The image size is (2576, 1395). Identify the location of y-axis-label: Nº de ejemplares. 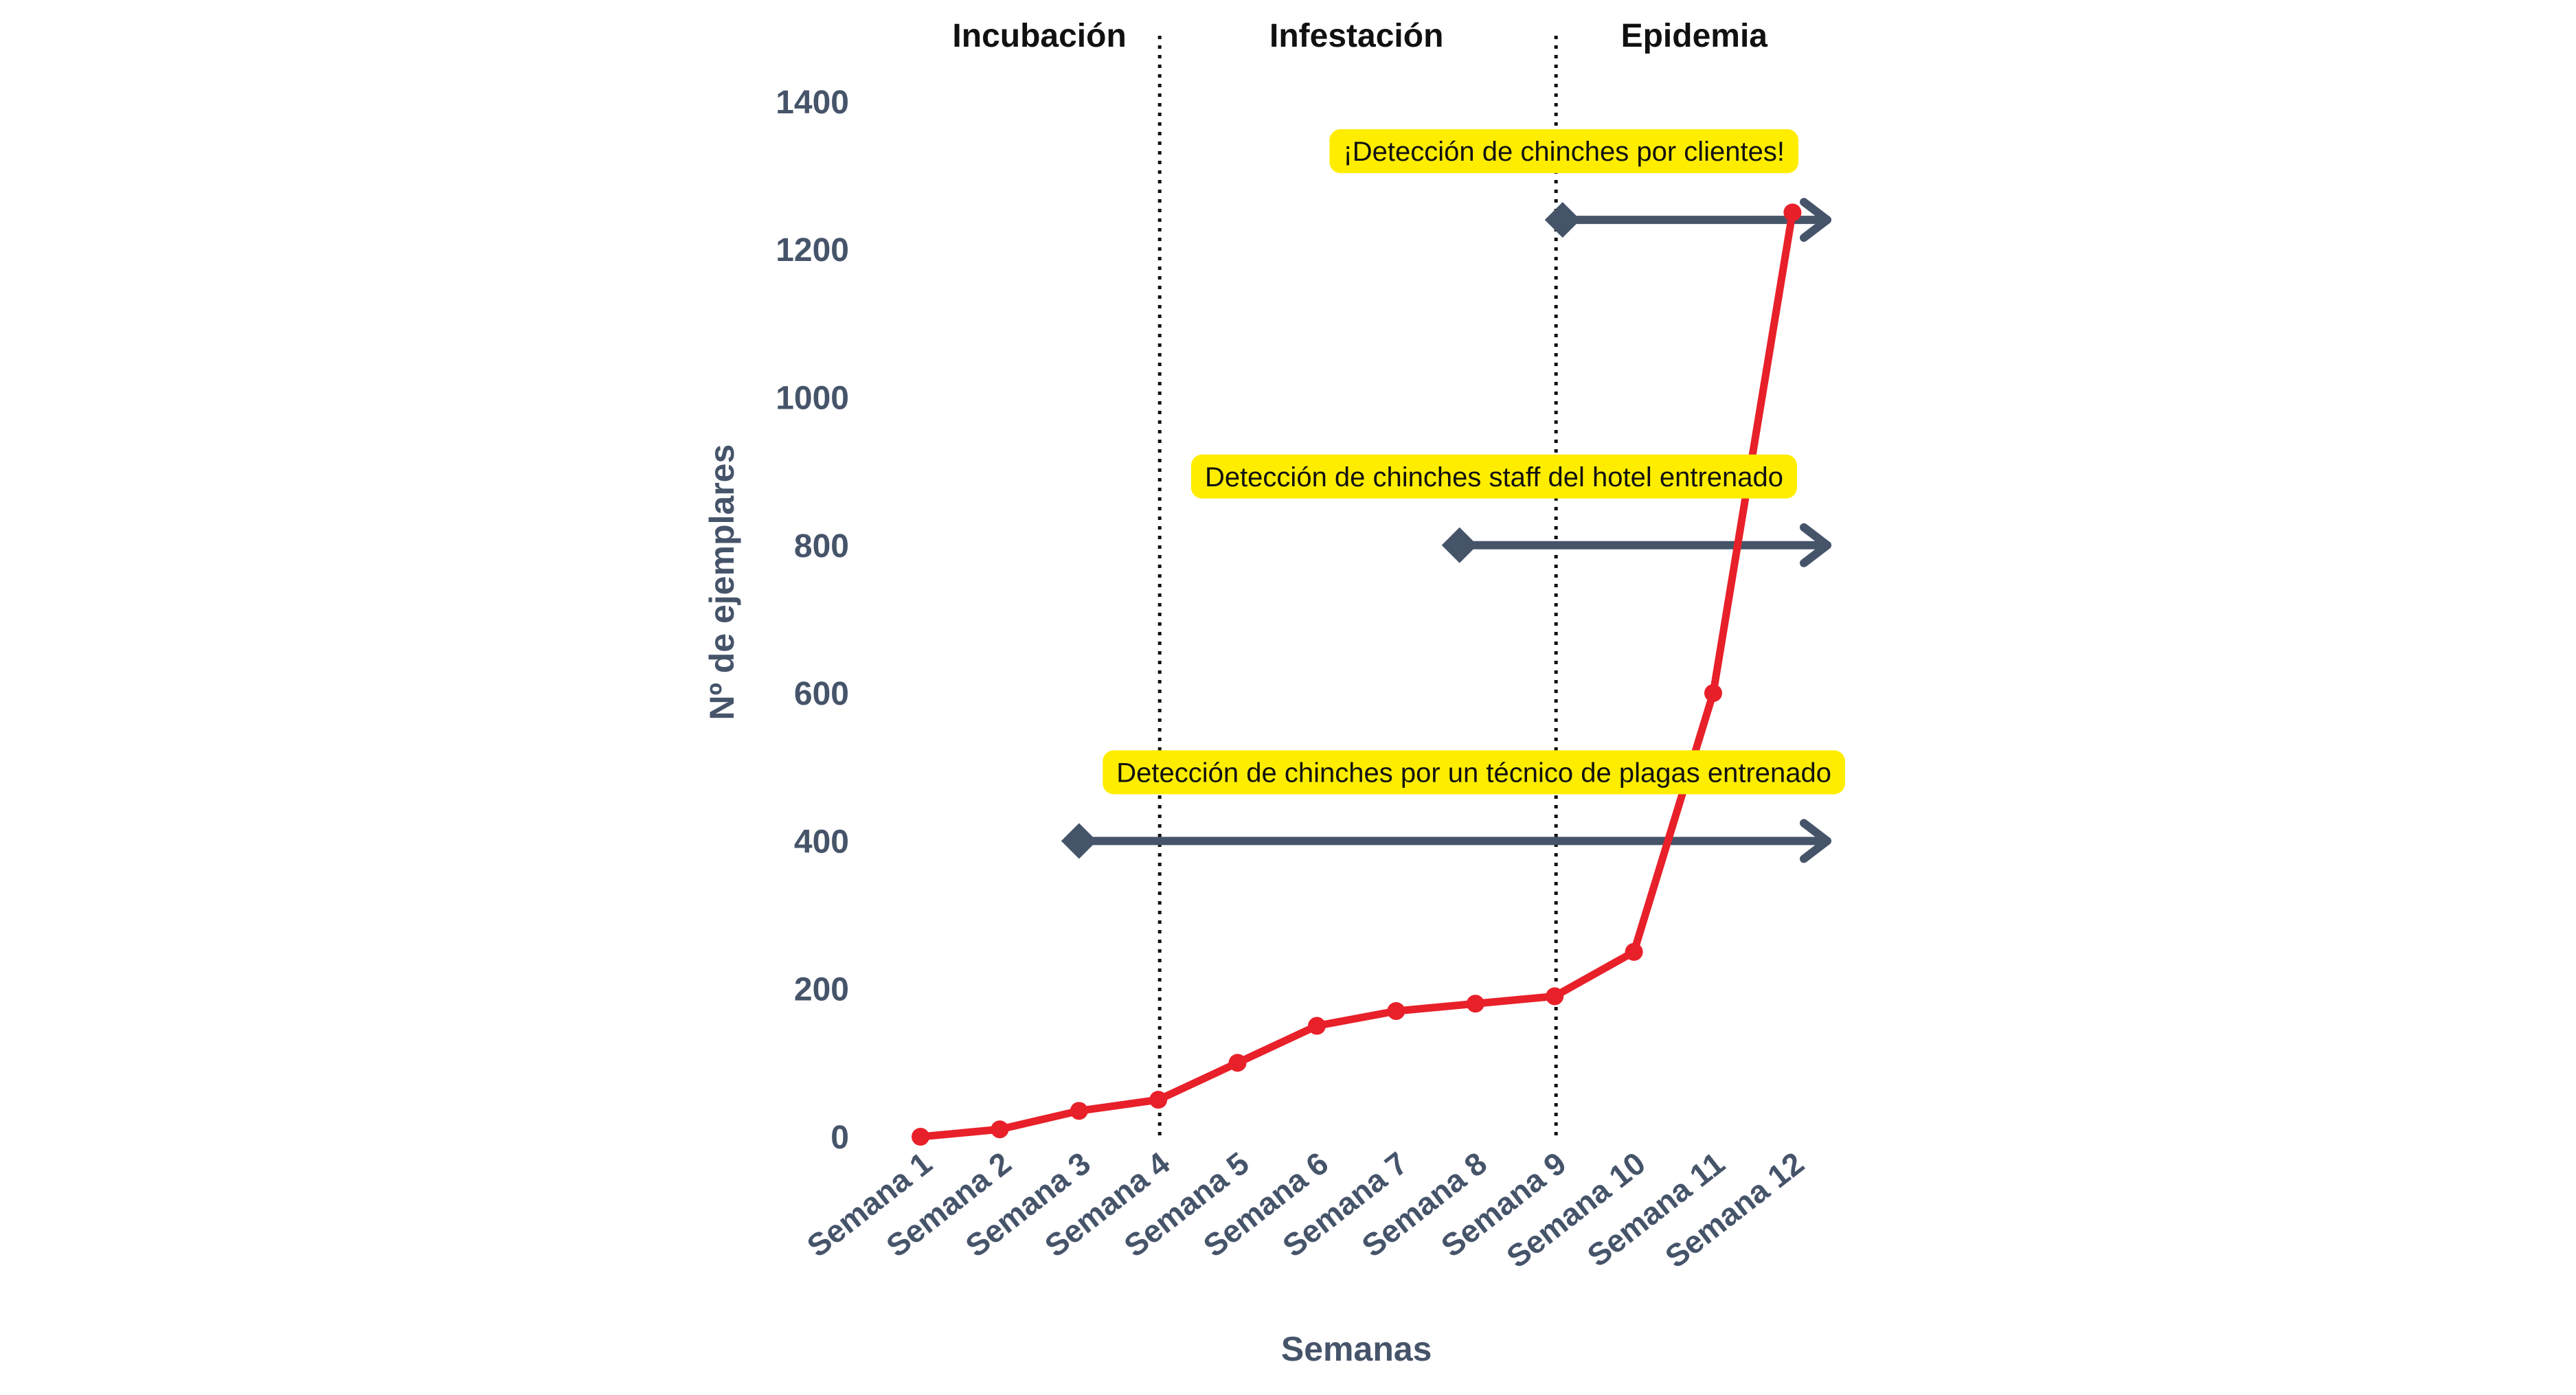
(722, 582).